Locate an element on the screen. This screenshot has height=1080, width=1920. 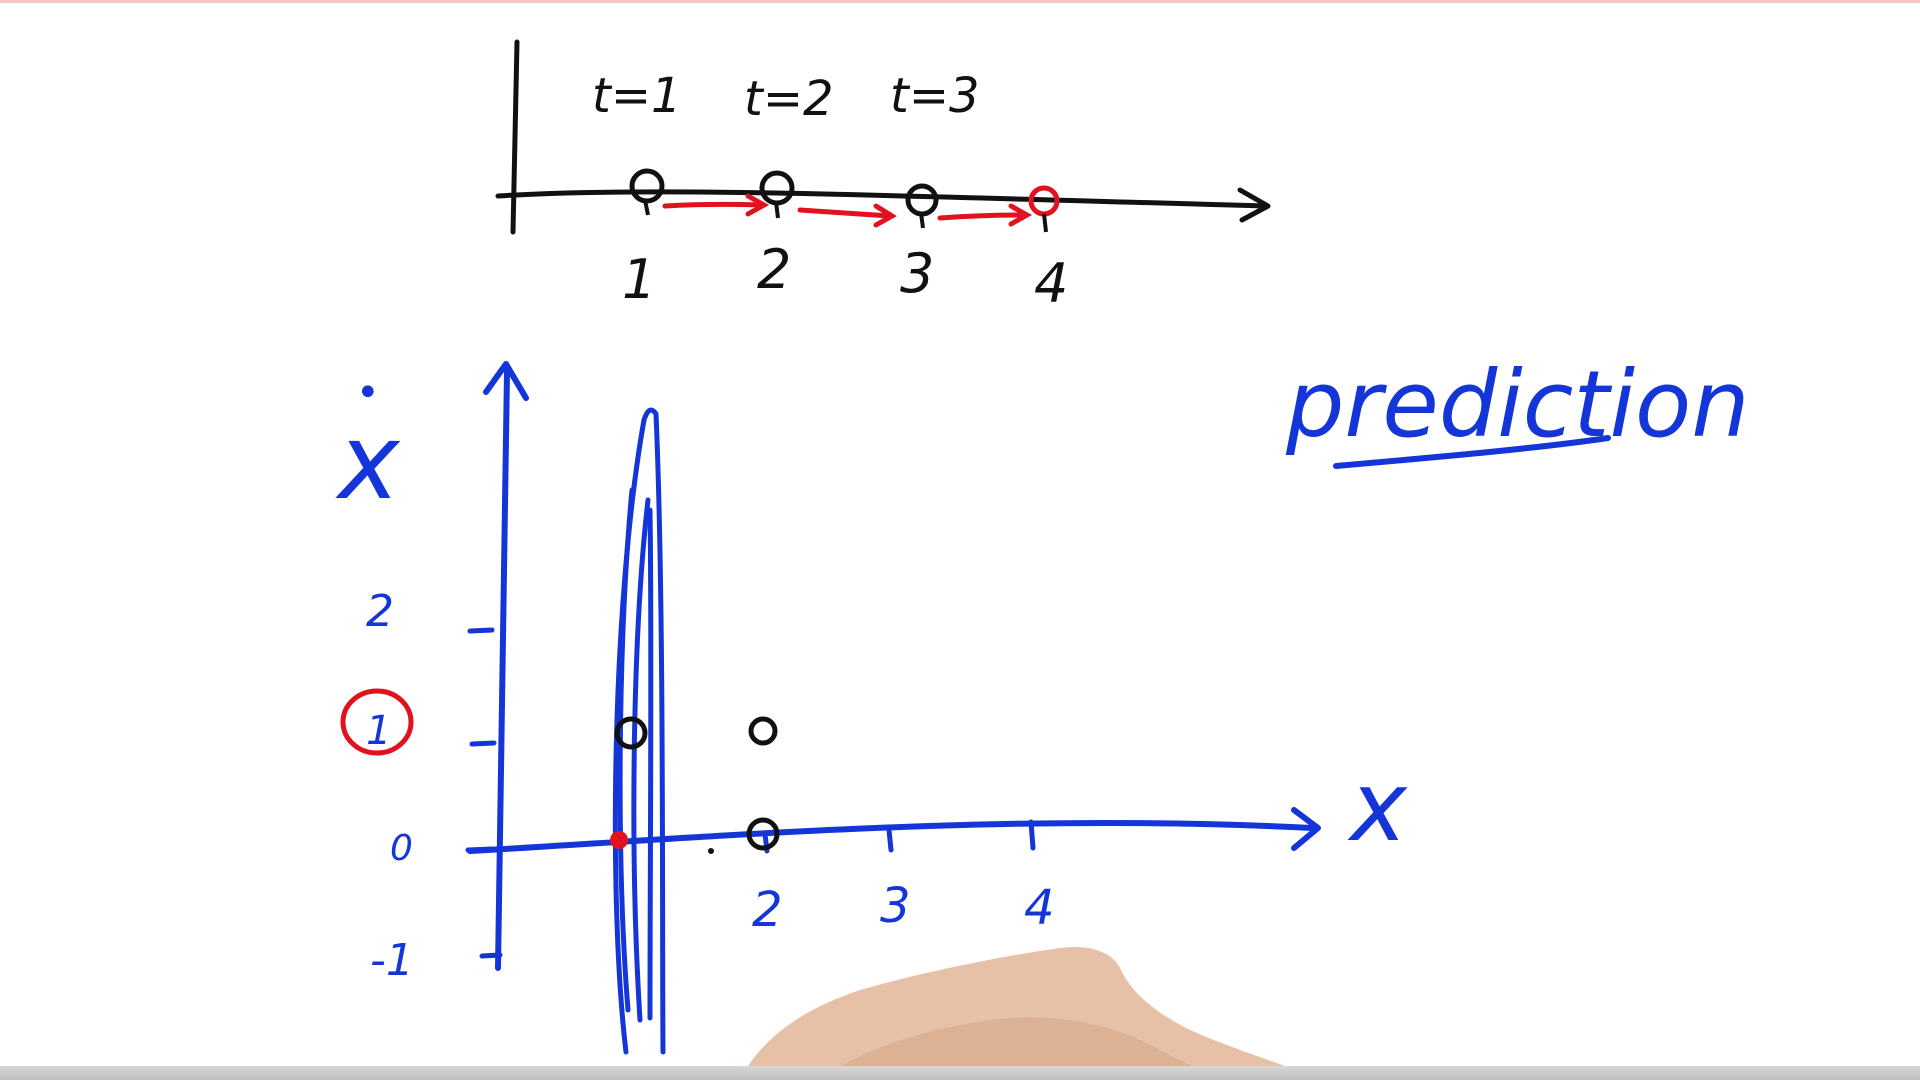
timeline-predicted-stem is located at coordinates (1045, 223).